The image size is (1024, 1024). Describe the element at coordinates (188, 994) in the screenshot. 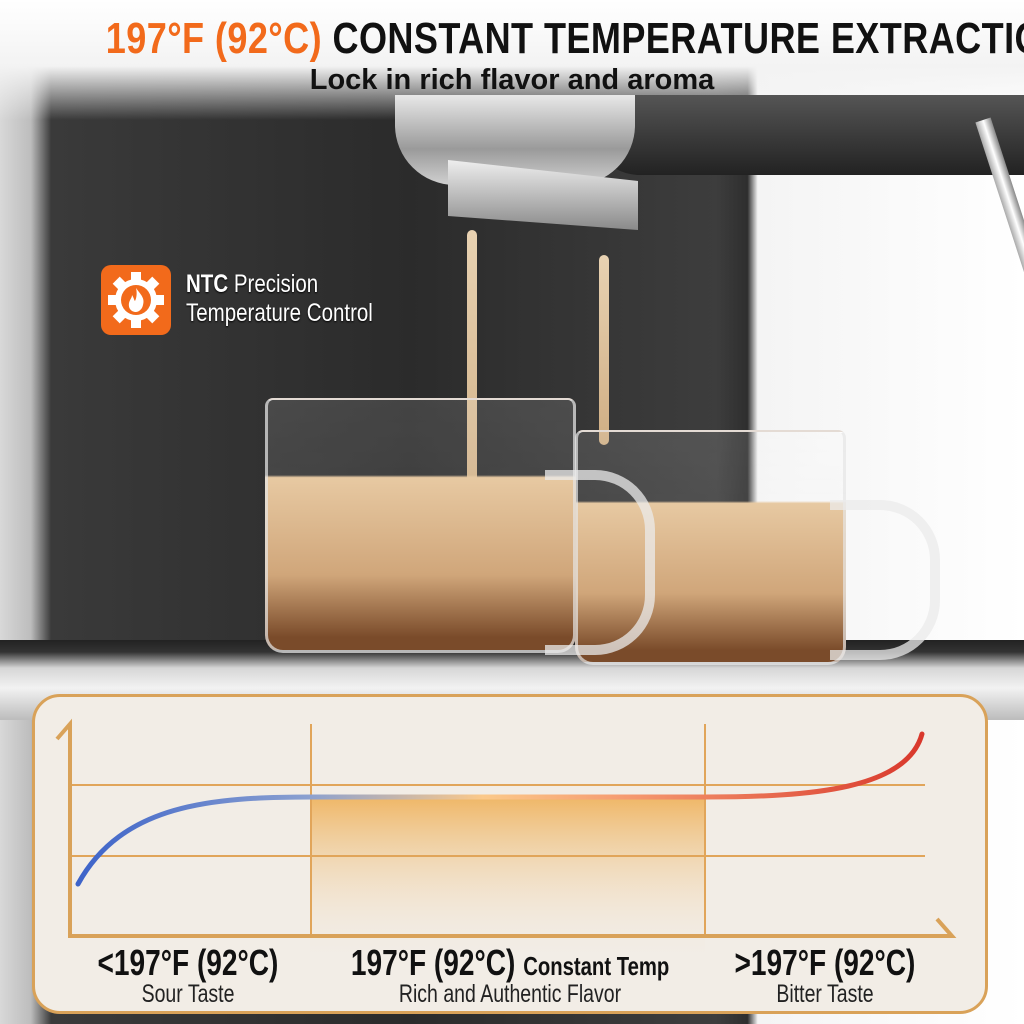

I see `zone-taste-low: Sour Taste` at that location.